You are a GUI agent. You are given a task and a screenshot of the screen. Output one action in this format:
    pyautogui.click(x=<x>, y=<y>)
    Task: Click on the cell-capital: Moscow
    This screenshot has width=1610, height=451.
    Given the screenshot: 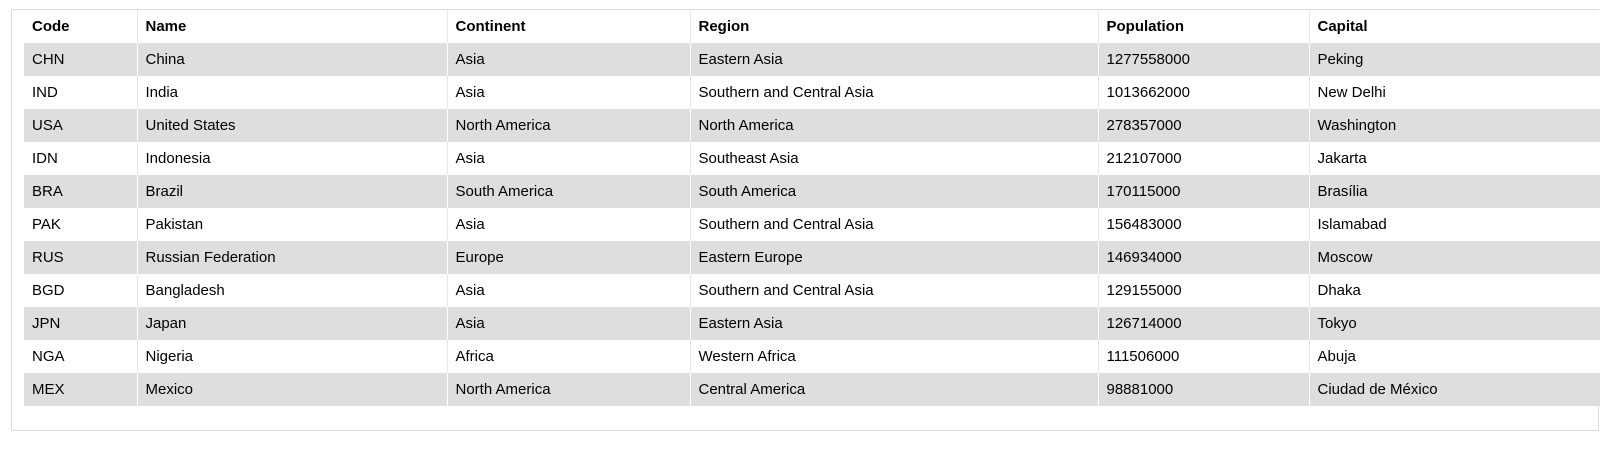 What is the action you would take?
    pyautogui.click(x=1454, y=257)
    